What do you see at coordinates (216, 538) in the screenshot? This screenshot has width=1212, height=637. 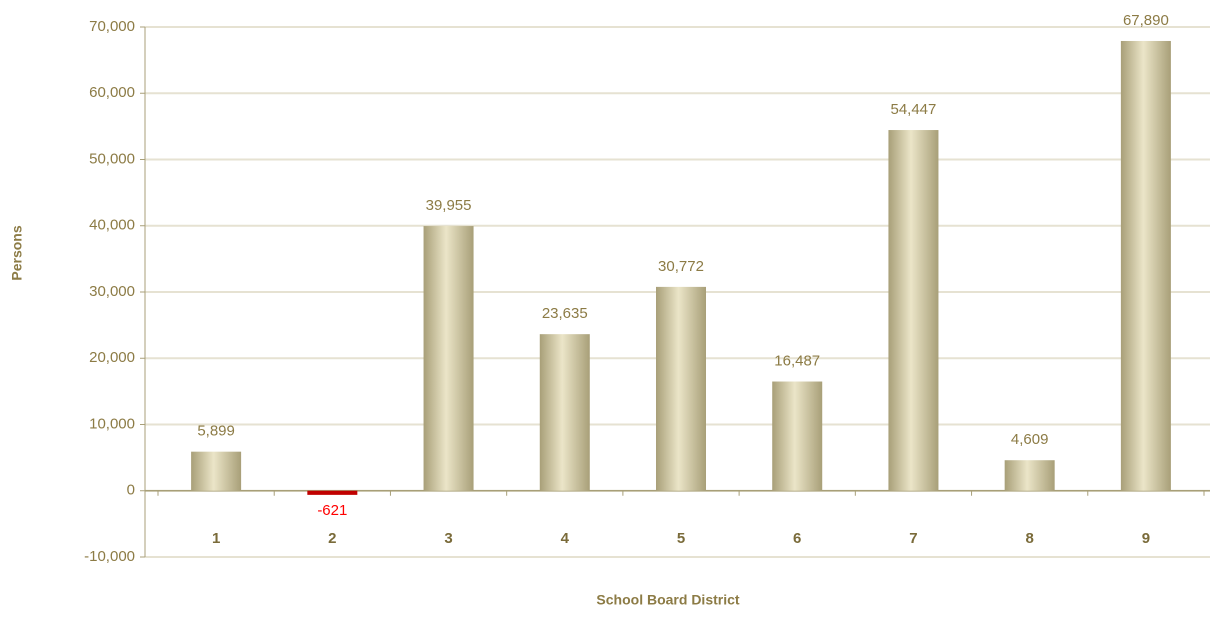 I see `x-tick-label: 1` at bounding box center [216, 538].